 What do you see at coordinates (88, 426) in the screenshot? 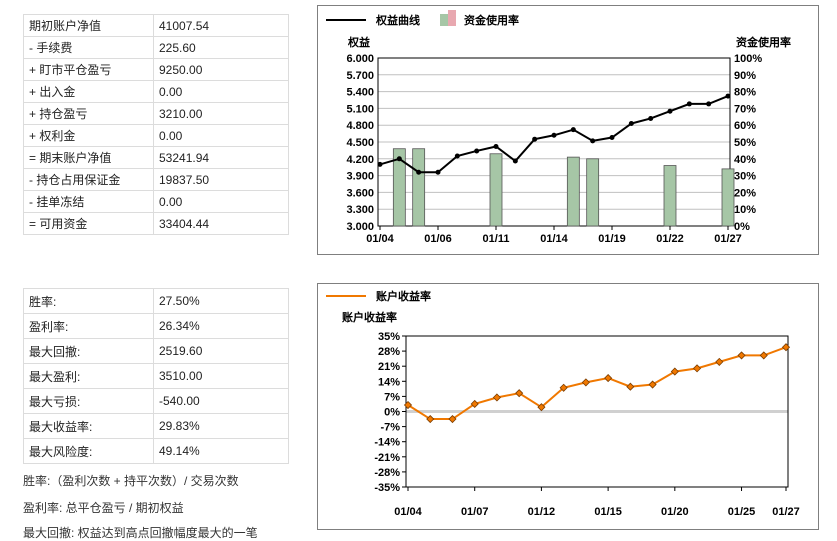
I see `stats-label: 最大收益率:` at bounding box center [88, 426].